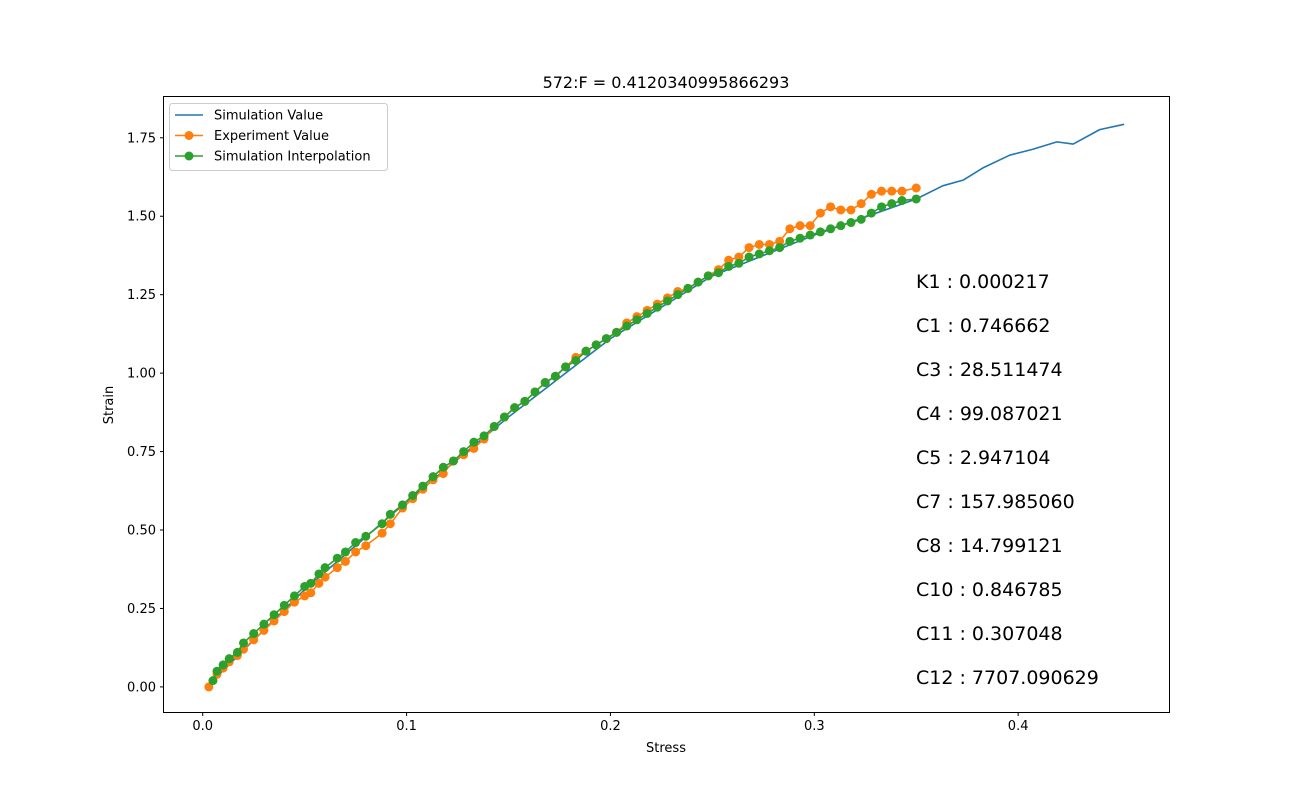 The image size is (1300, 800). What do you see at coordinates (989, 370) in the screenshot?
I see `parameter-annotation: C3 : 28.511474` at bounding box center [989, 370].